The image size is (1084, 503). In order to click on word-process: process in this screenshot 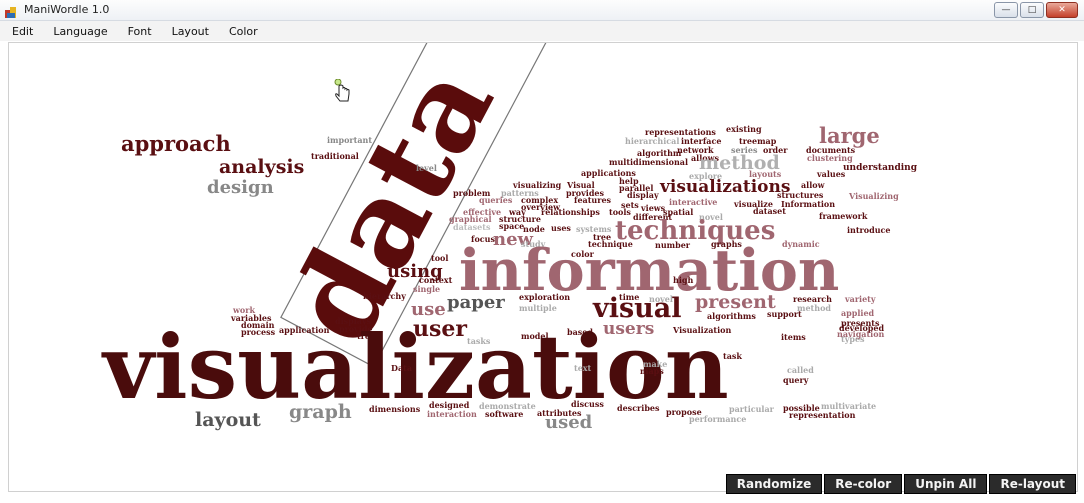, I will do `click(258, 332)`.